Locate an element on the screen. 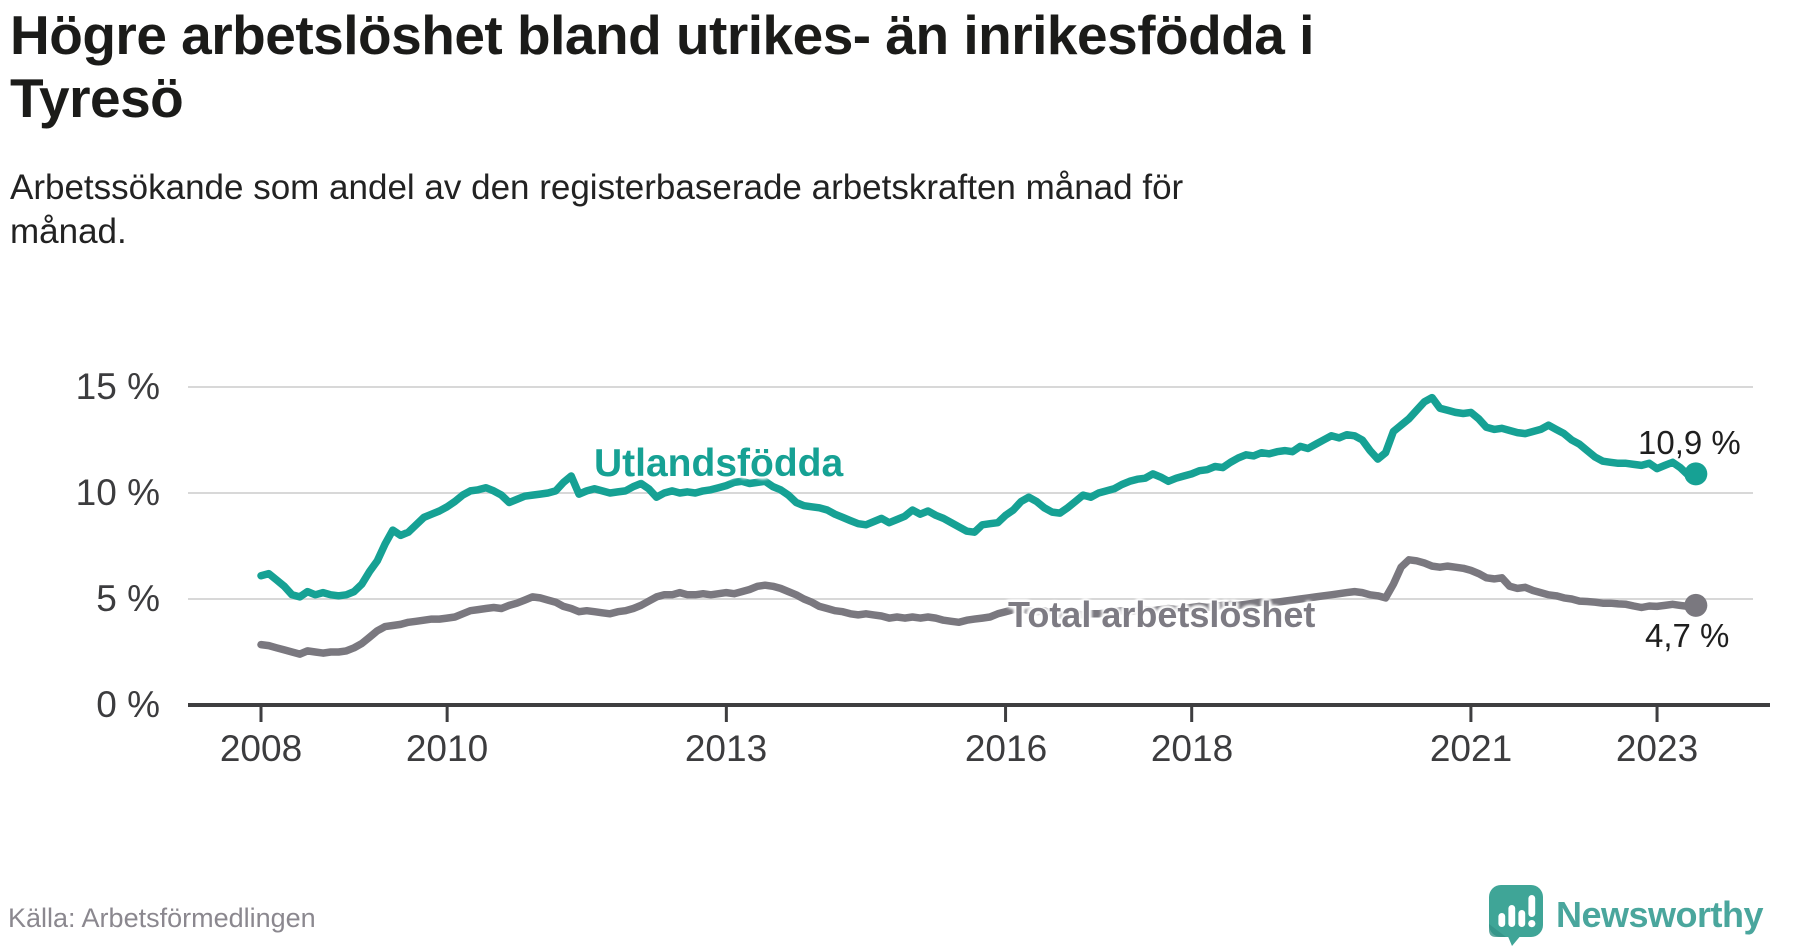 The image size is (1800, 948). subtitle-line-2: månad. is located at coordinates (68, 232).